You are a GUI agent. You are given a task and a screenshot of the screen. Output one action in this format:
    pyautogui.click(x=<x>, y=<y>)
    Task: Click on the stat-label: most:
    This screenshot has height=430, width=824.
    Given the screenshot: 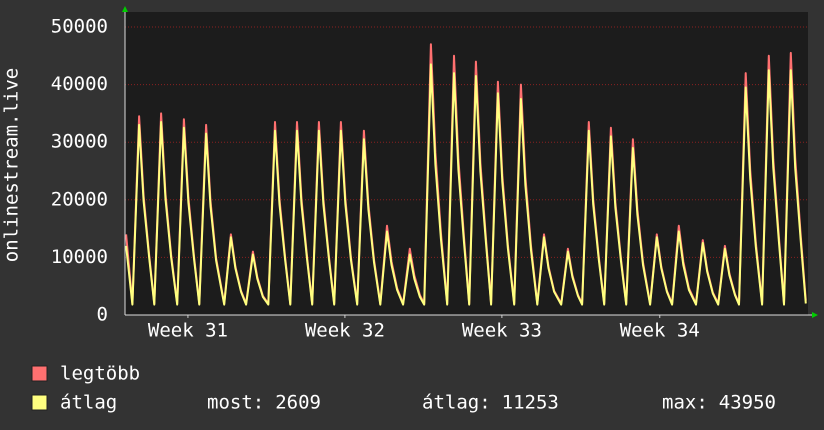 What is the action you would take?
    pyautogui.click(x=235, y=403)
    